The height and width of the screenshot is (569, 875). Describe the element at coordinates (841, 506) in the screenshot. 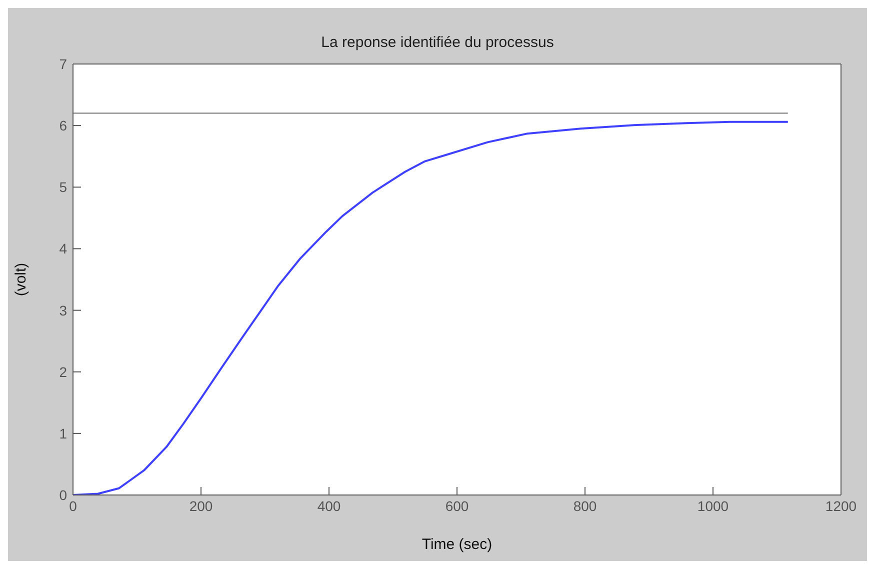

I see `x-tick-label: 1200` at that location.